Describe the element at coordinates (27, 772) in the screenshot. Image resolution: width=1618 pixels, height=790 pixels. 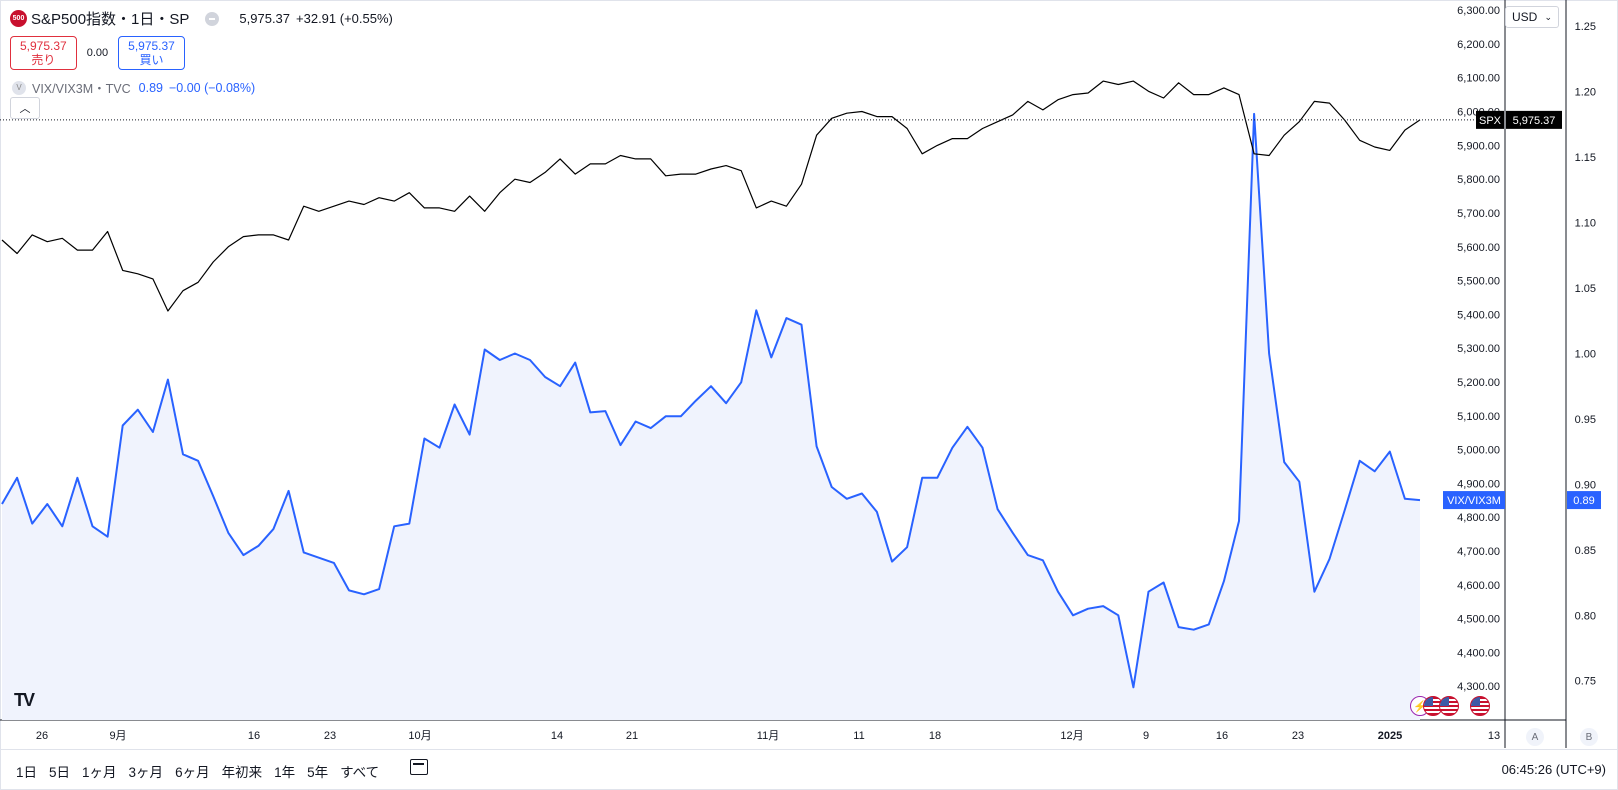
I see `range-1d: 1日` at that location.